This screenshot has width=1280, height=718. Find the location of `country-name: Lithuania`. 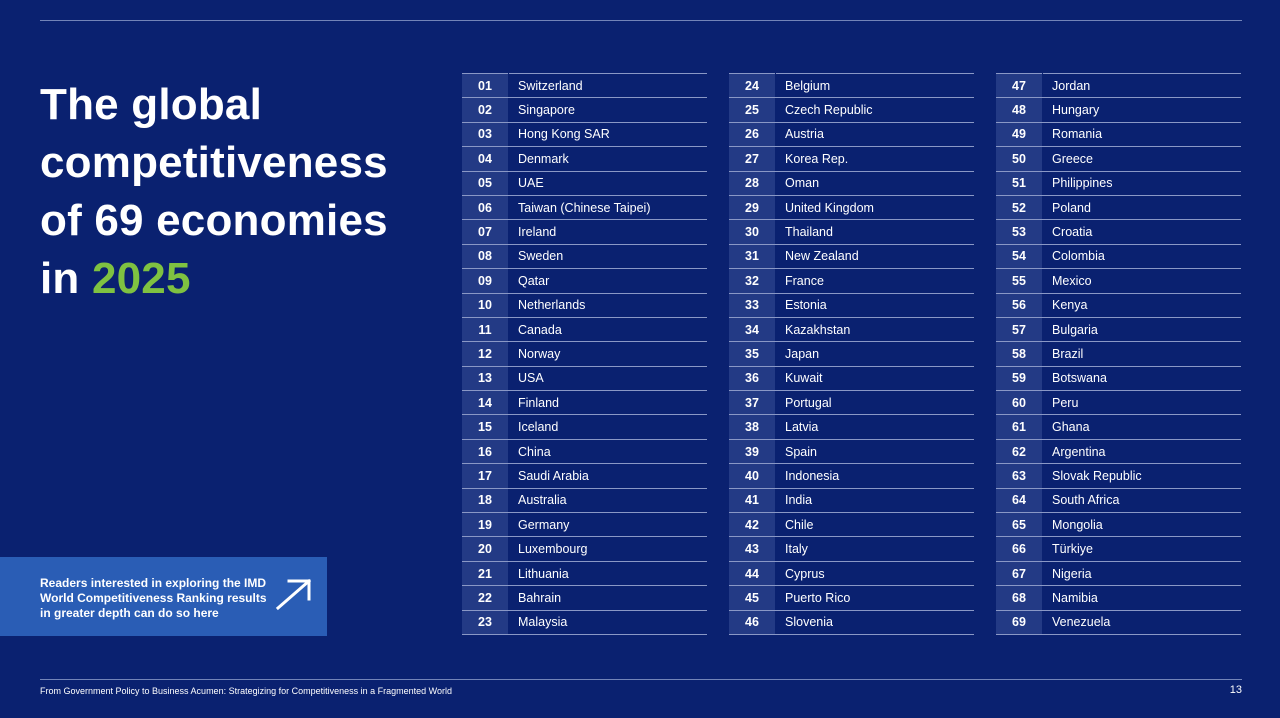

country-name: Lithuania is located at coordinates (607, 574).